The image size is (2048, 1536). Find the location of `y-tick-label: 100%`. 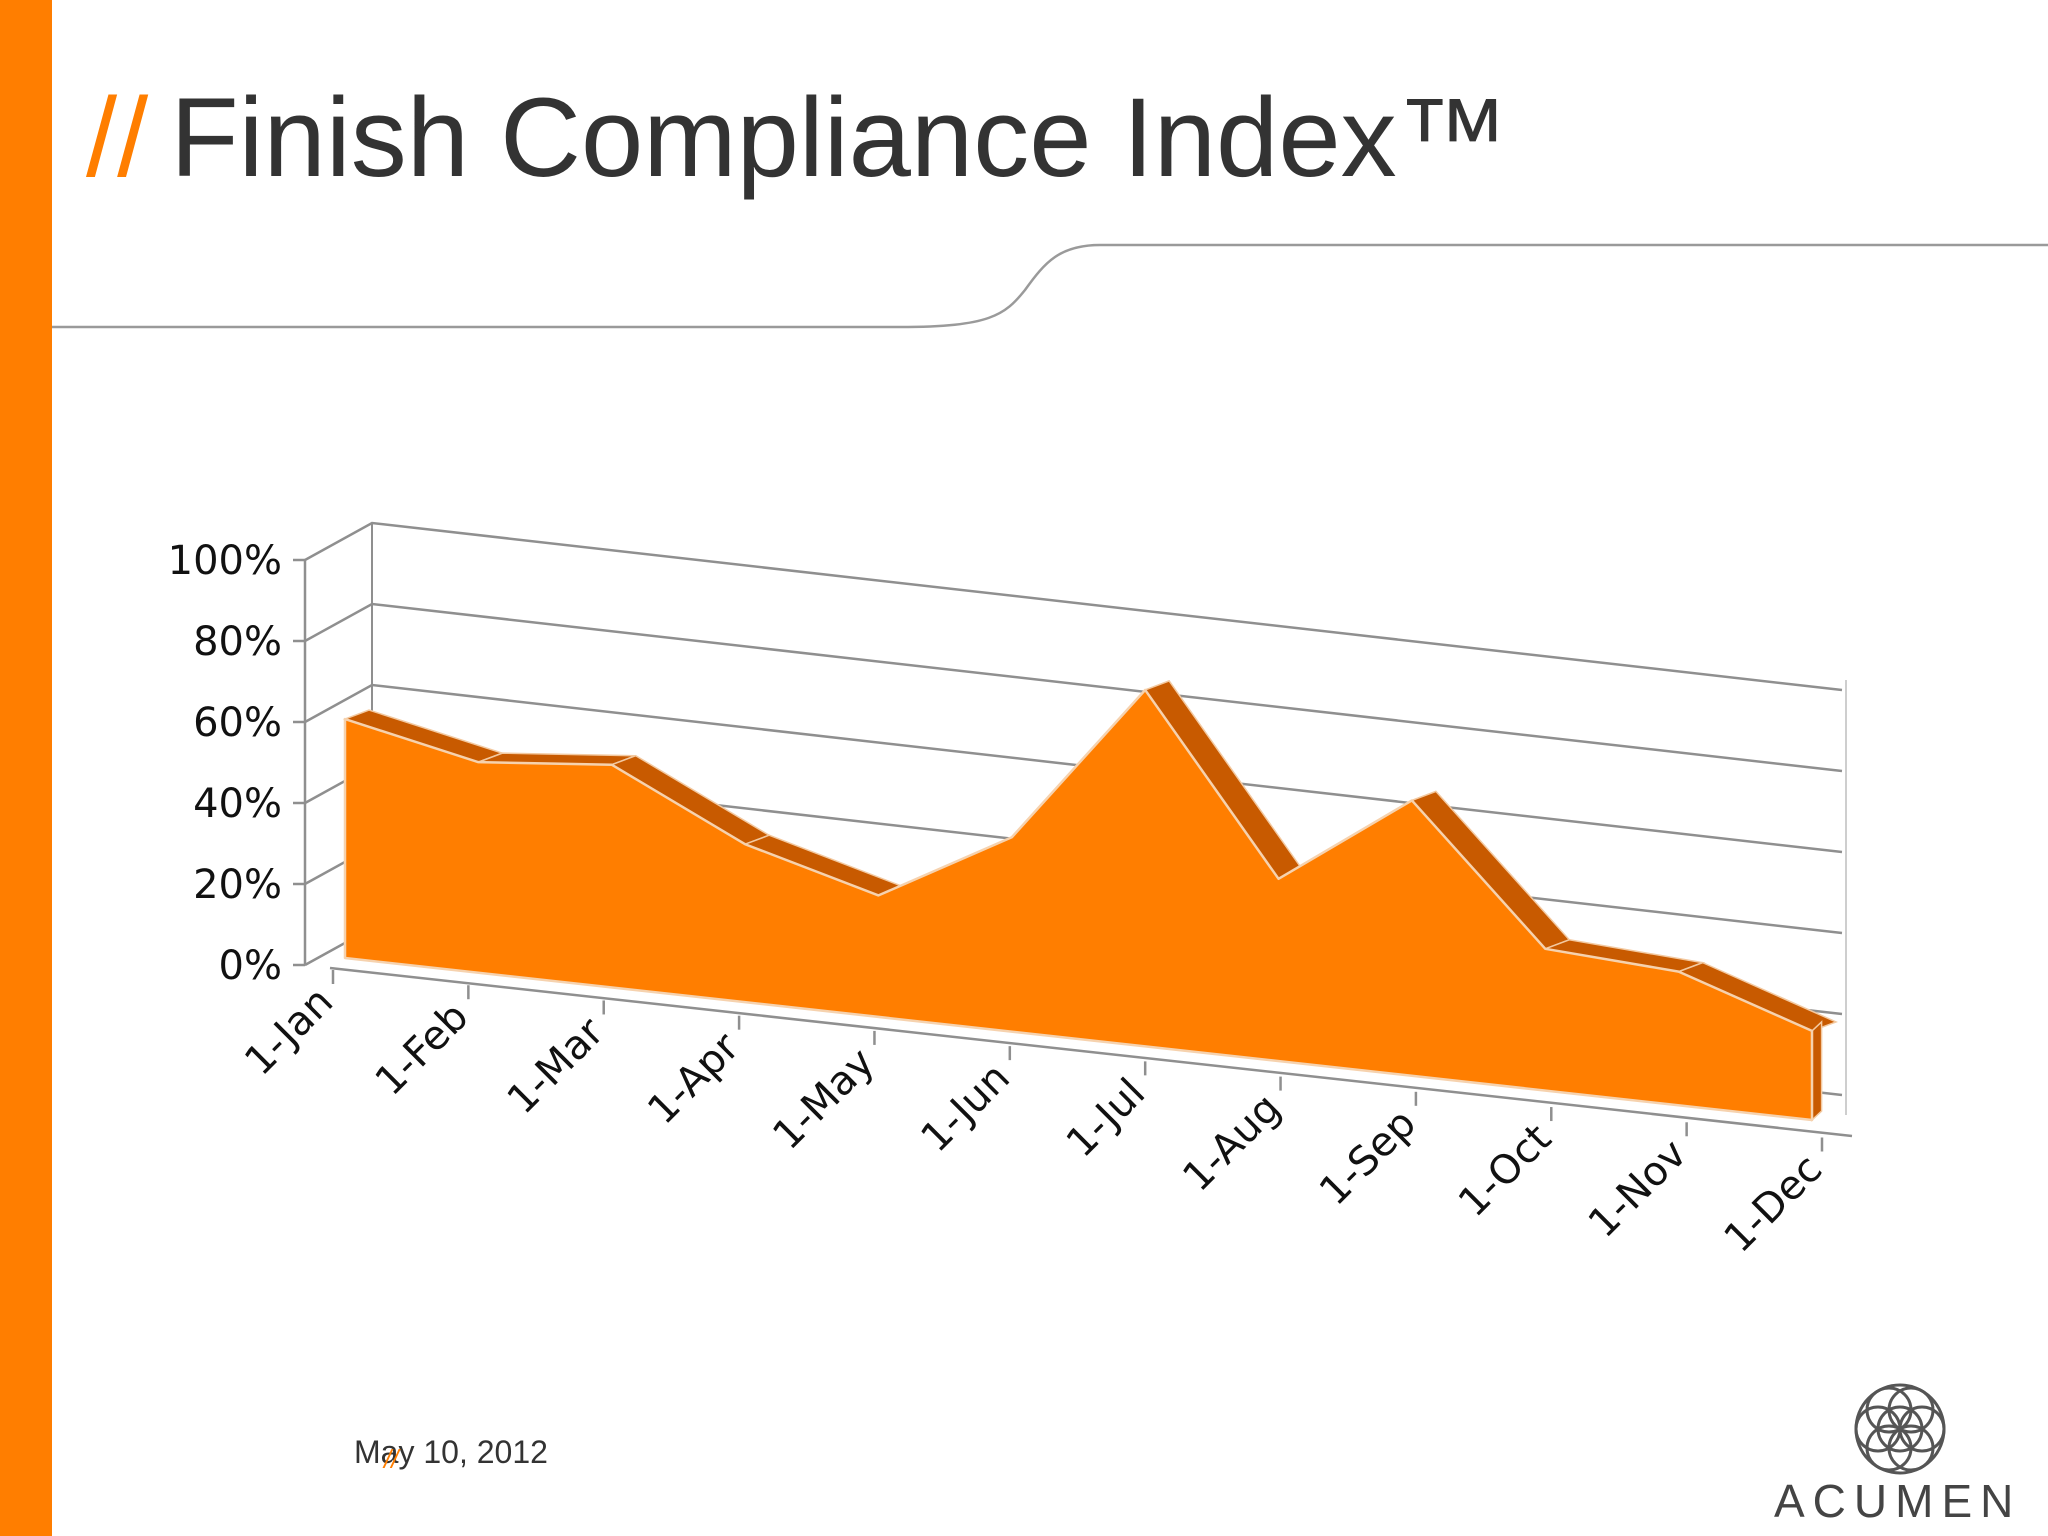

y-tick-label: 100% is located at coordinates (225, 561).